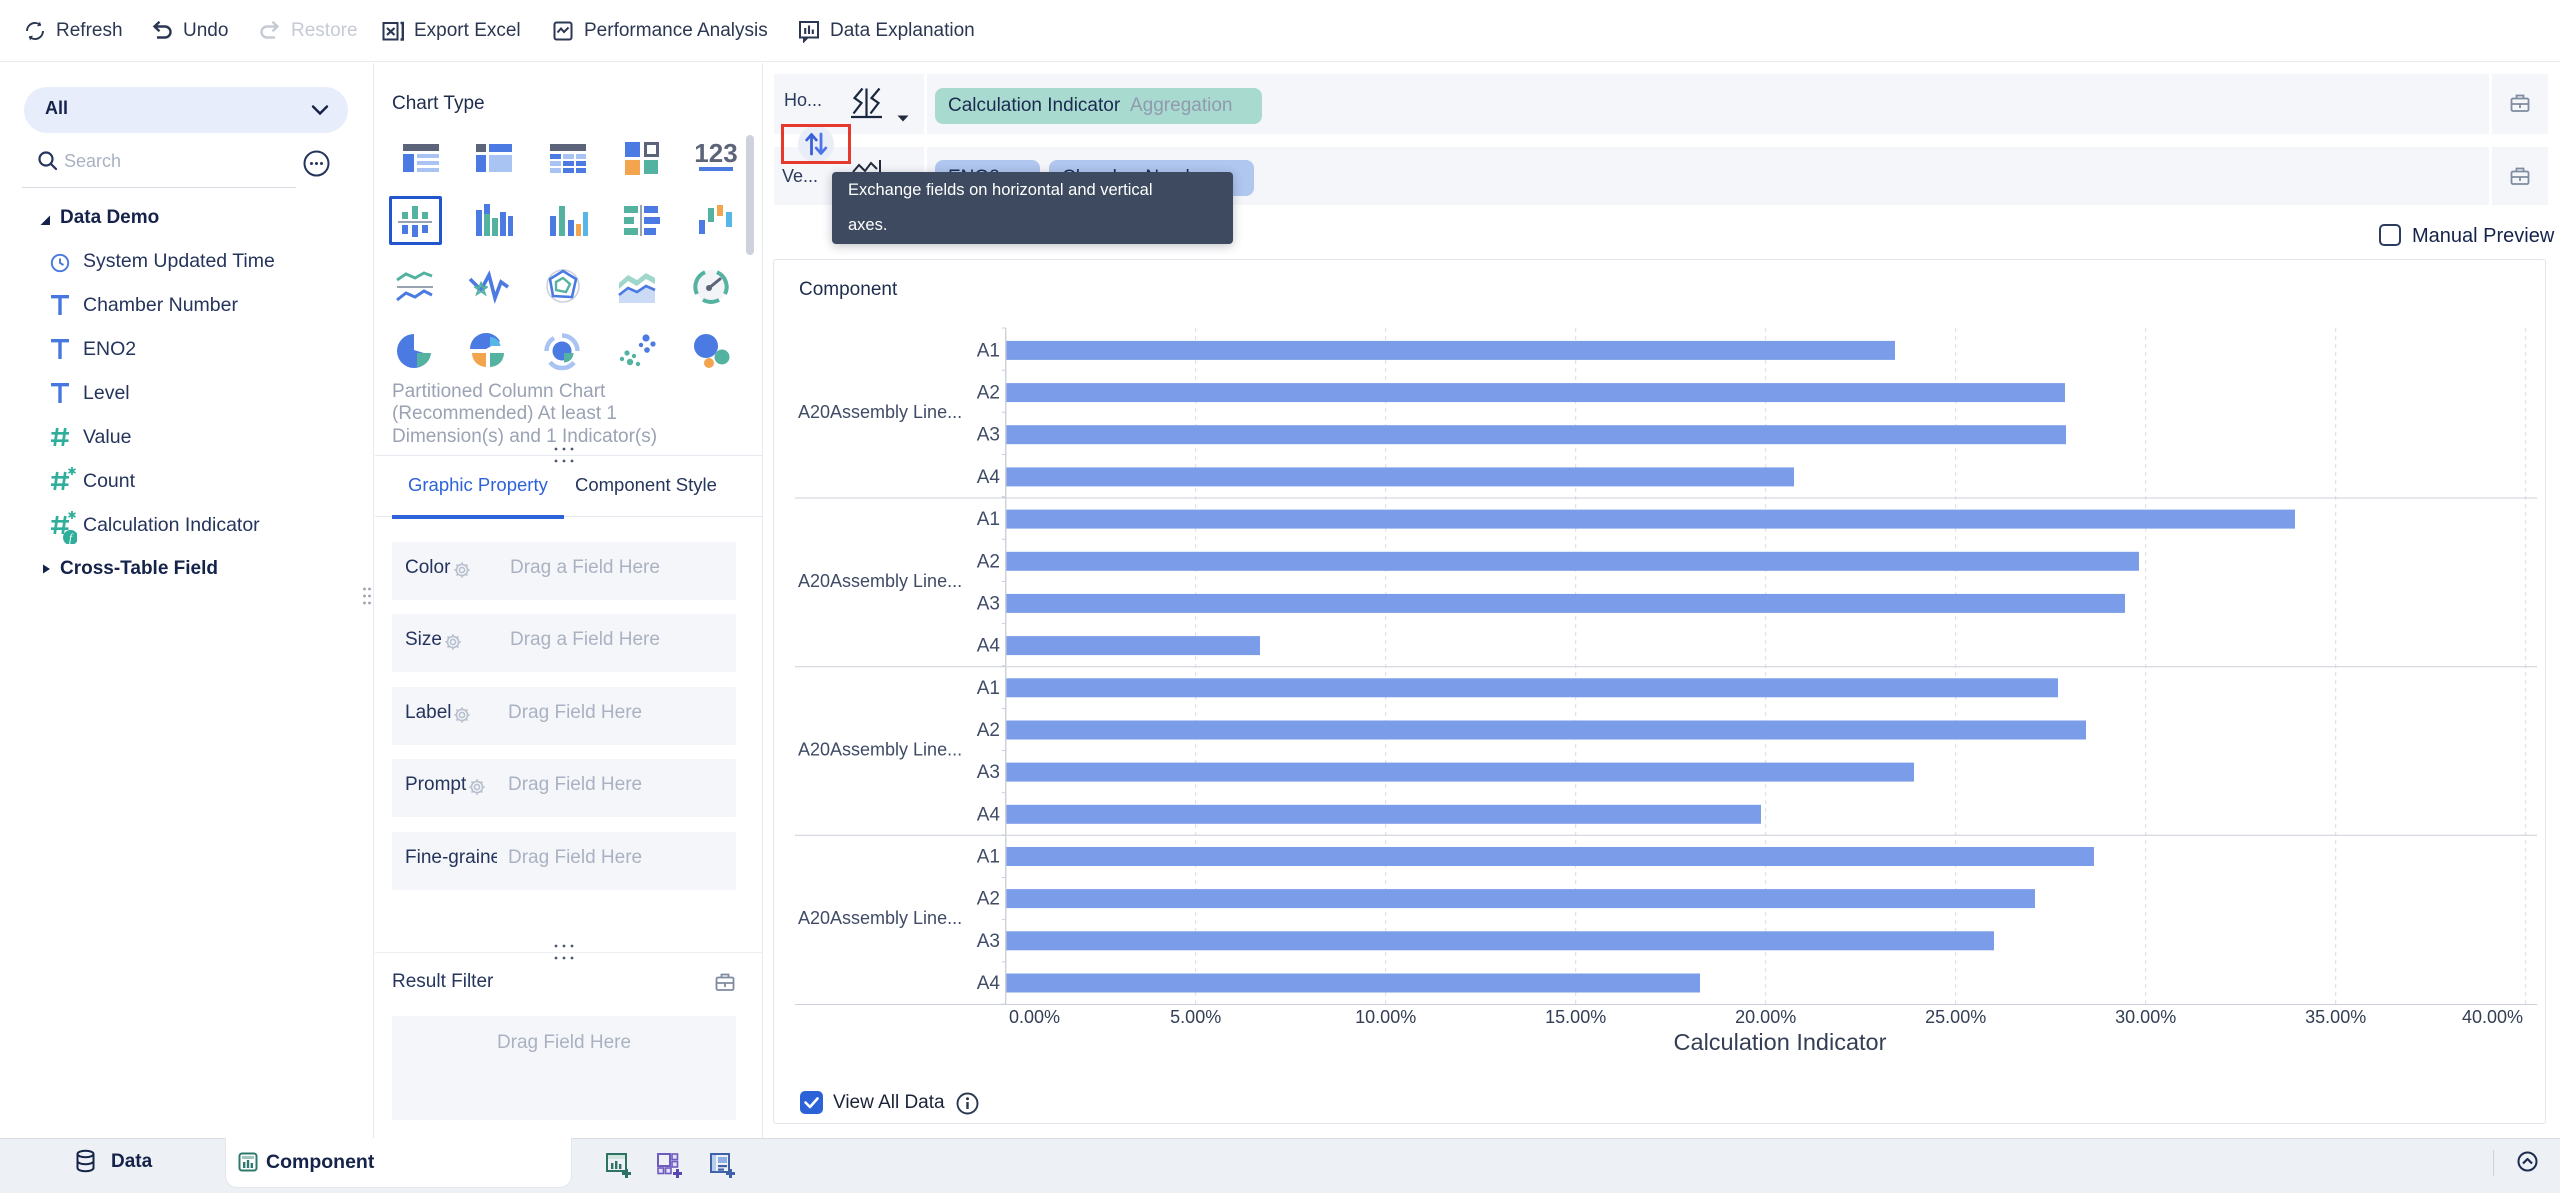  I want to click on svg-text: 5.00%, so click(1195, 1017).